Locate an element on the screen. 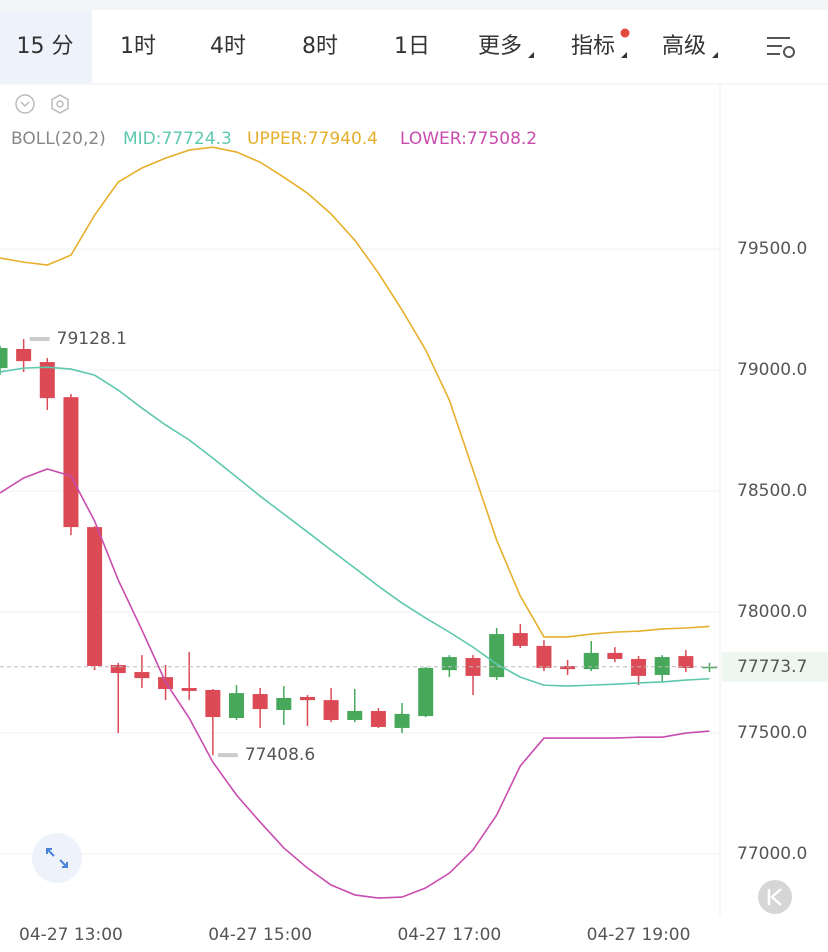  y-tick-label: 78500.0 is located at coordinates (772, 491).